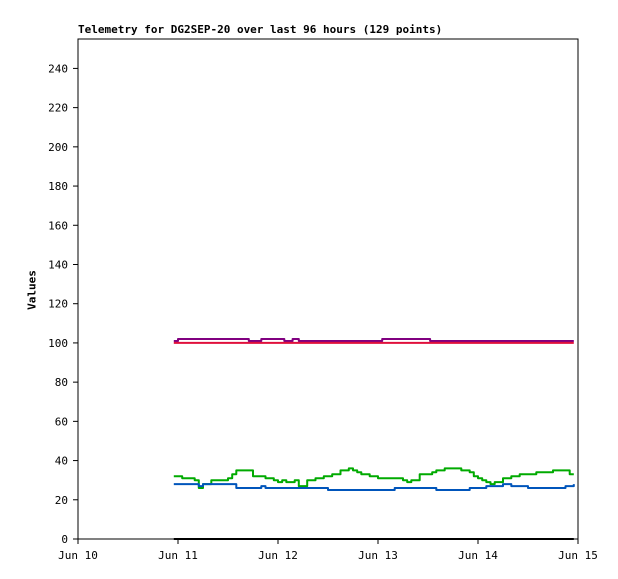 The image size is (618, 579). I want to click on y-tick-label: 20, so click(61, 500).